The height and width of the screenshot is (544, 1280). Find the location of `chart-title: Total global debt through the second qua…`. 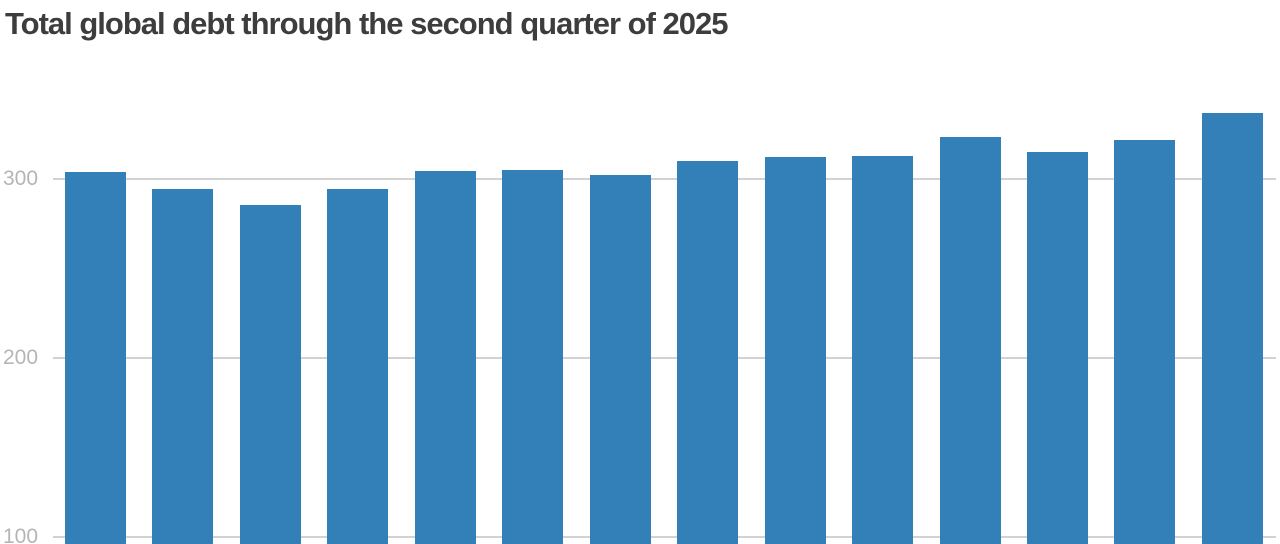

chart-title: Total global debt through the second qua… is located at coordinates (366, 23).